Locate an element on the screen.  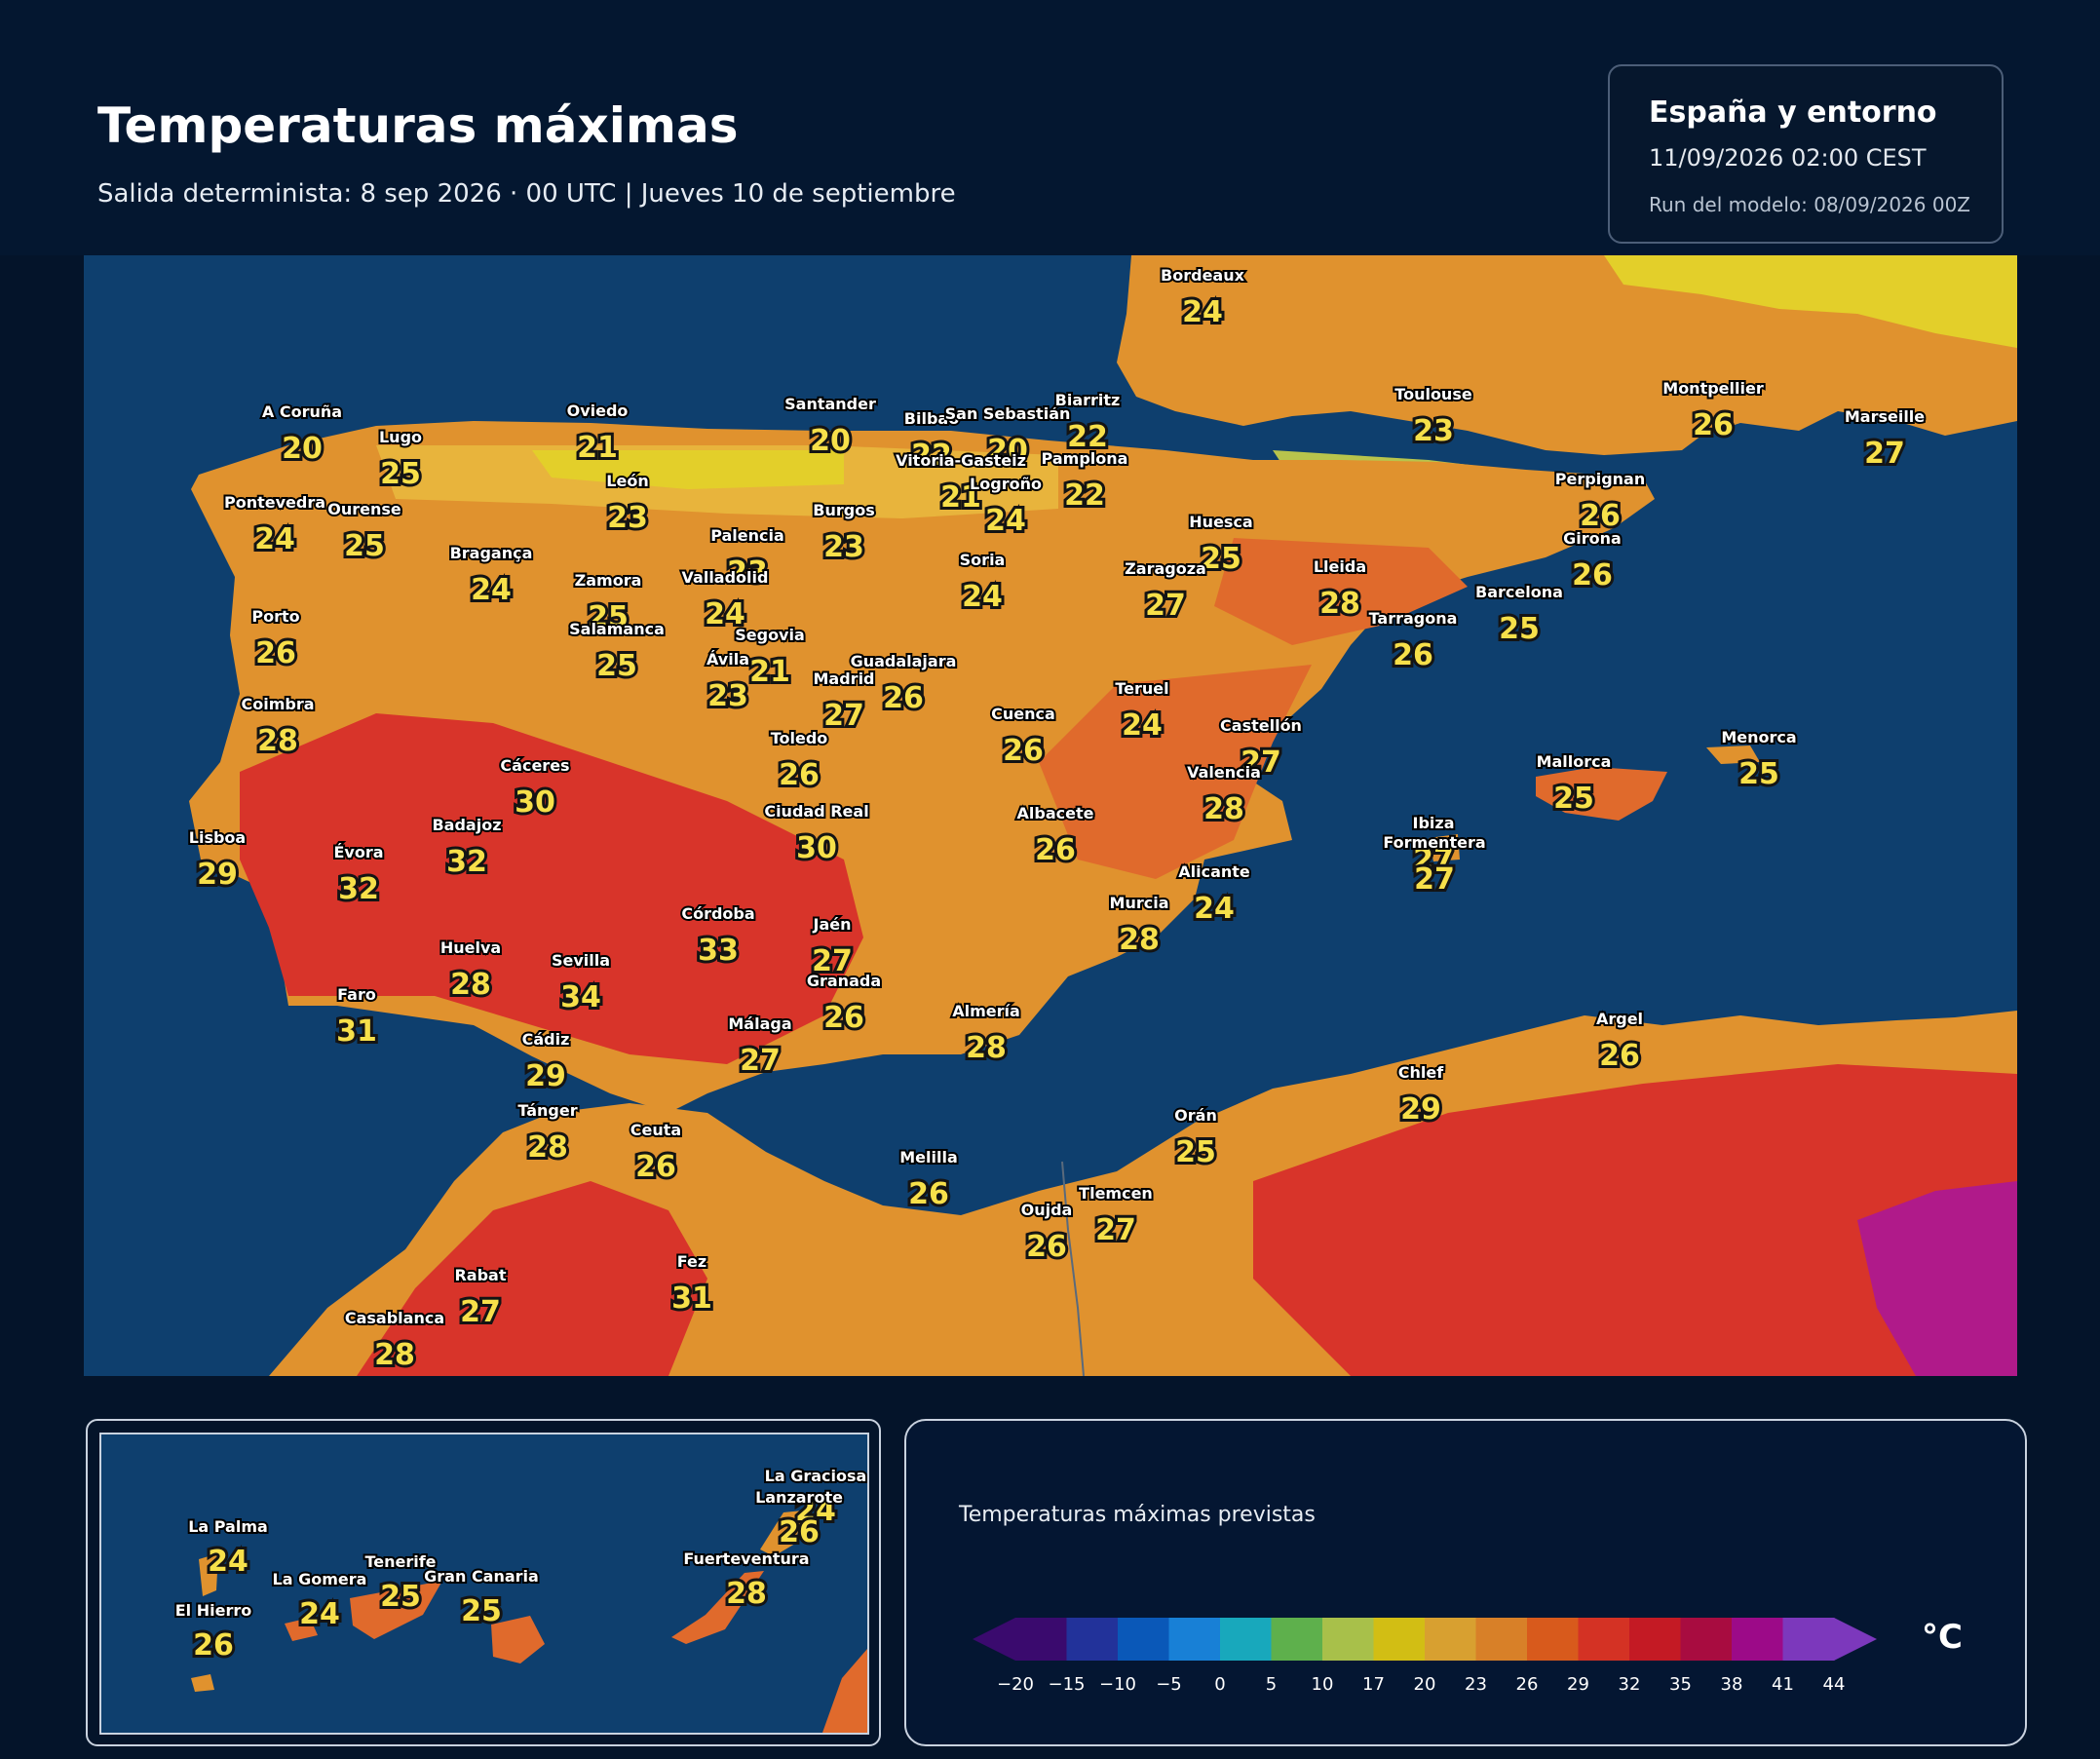
temp-value-valladolid: 24 is located at coordinates (725, 614).